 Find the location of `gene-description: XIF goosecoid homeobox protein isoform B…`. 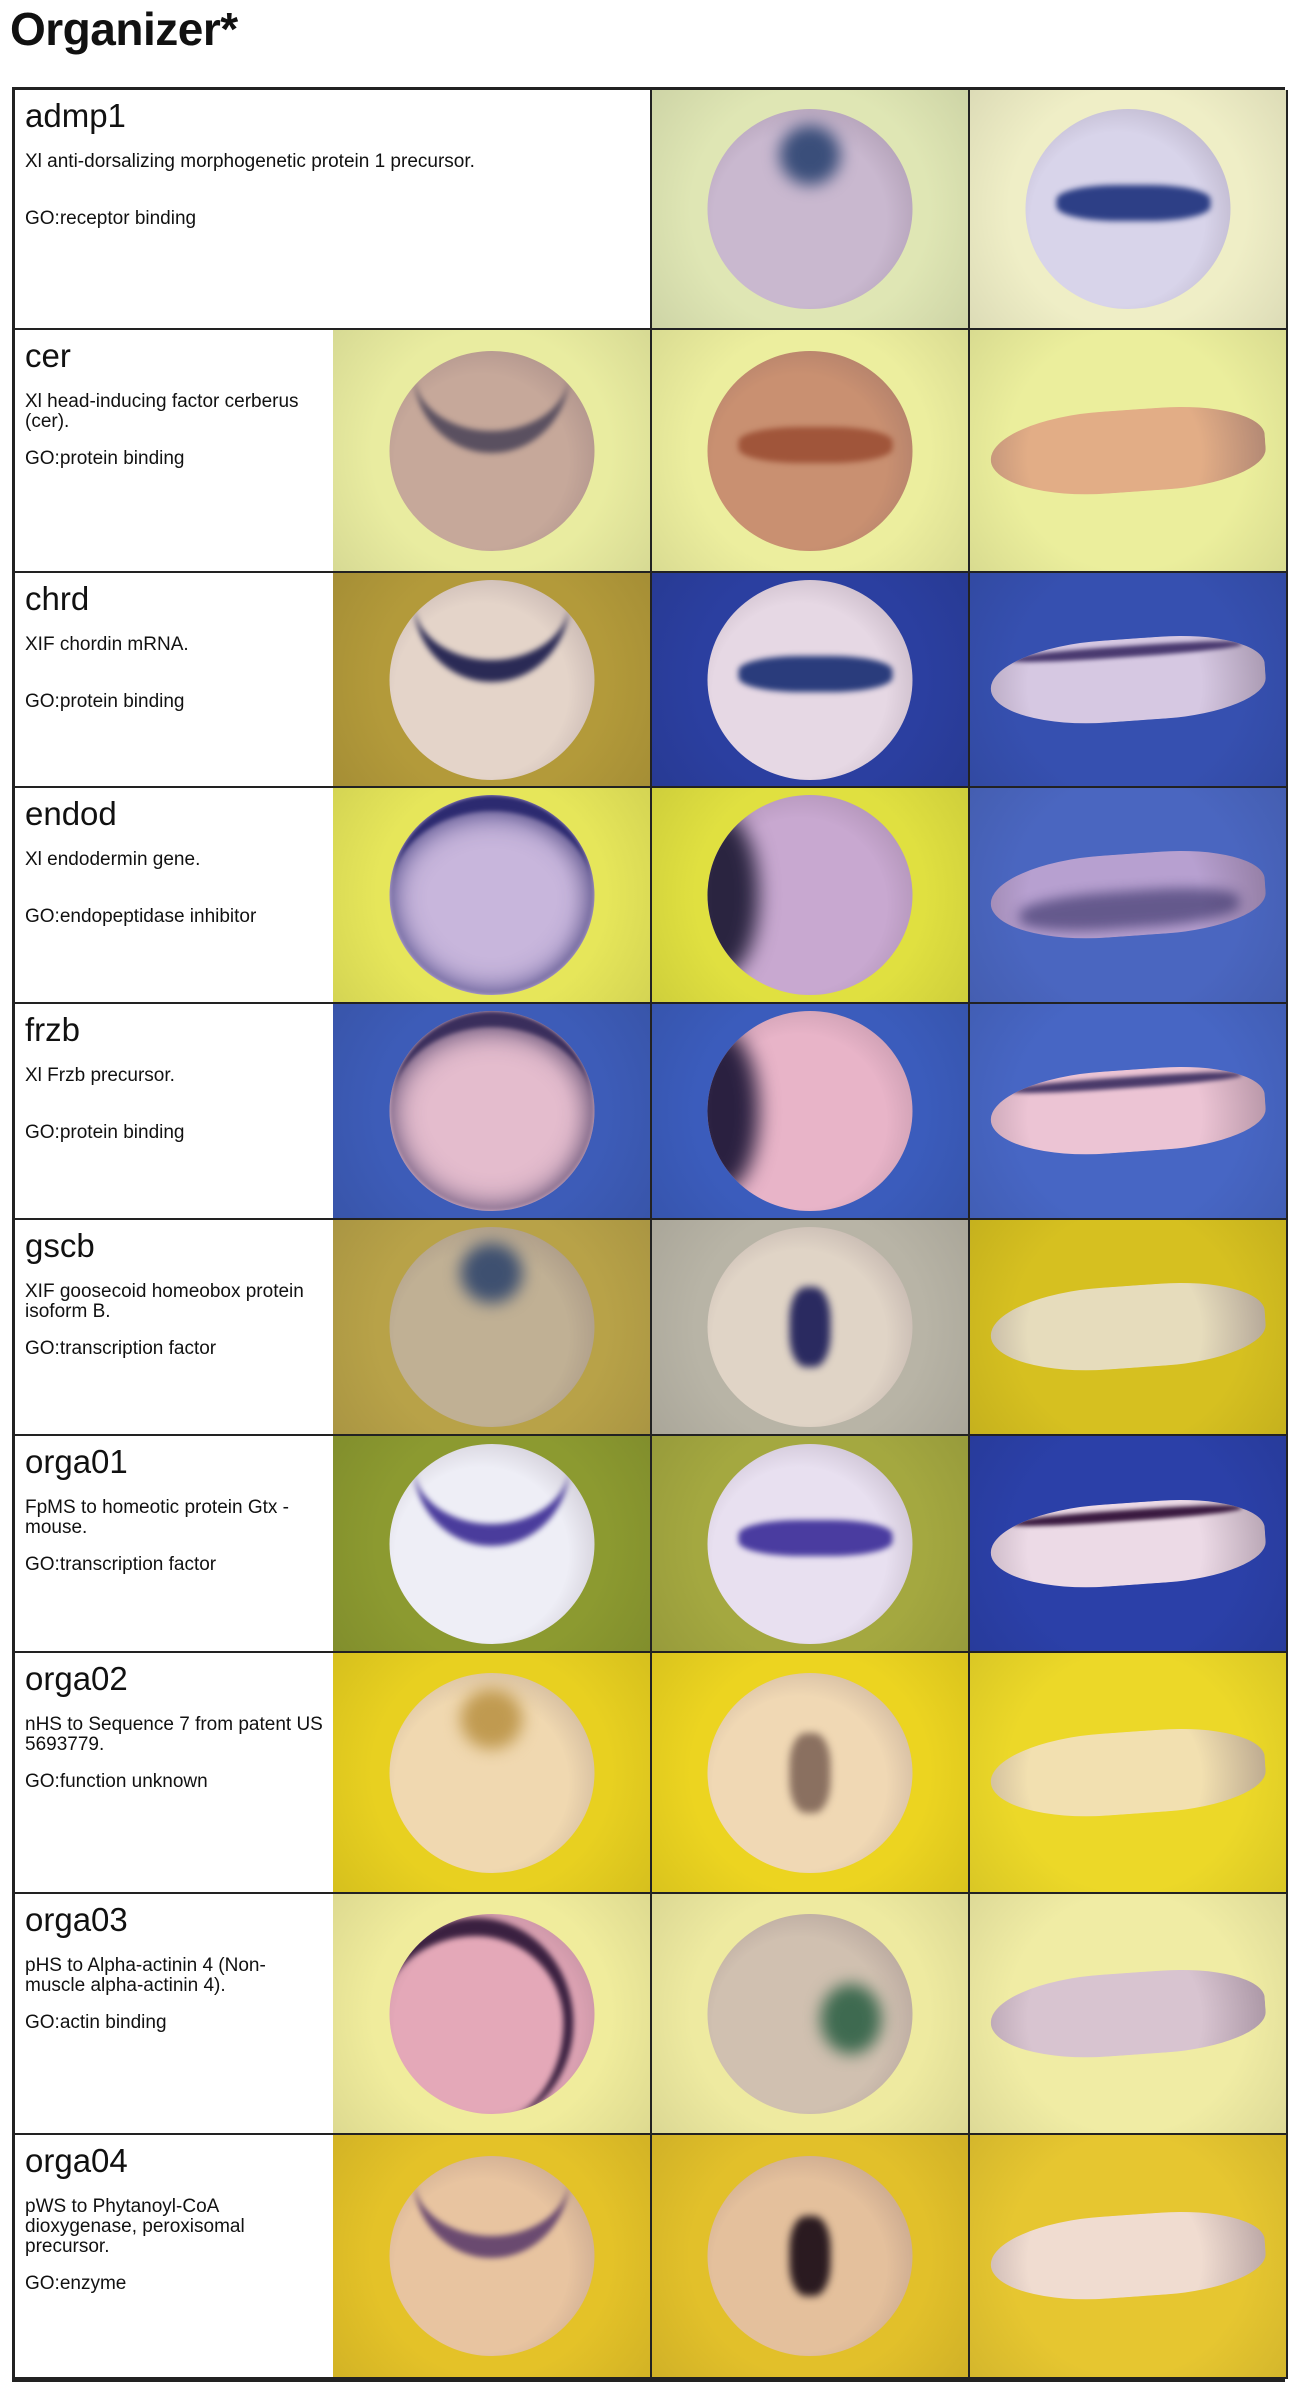

gene-description: XIF goosecoid homeobox protein isoform B… is located at coordinates (164, 1301).